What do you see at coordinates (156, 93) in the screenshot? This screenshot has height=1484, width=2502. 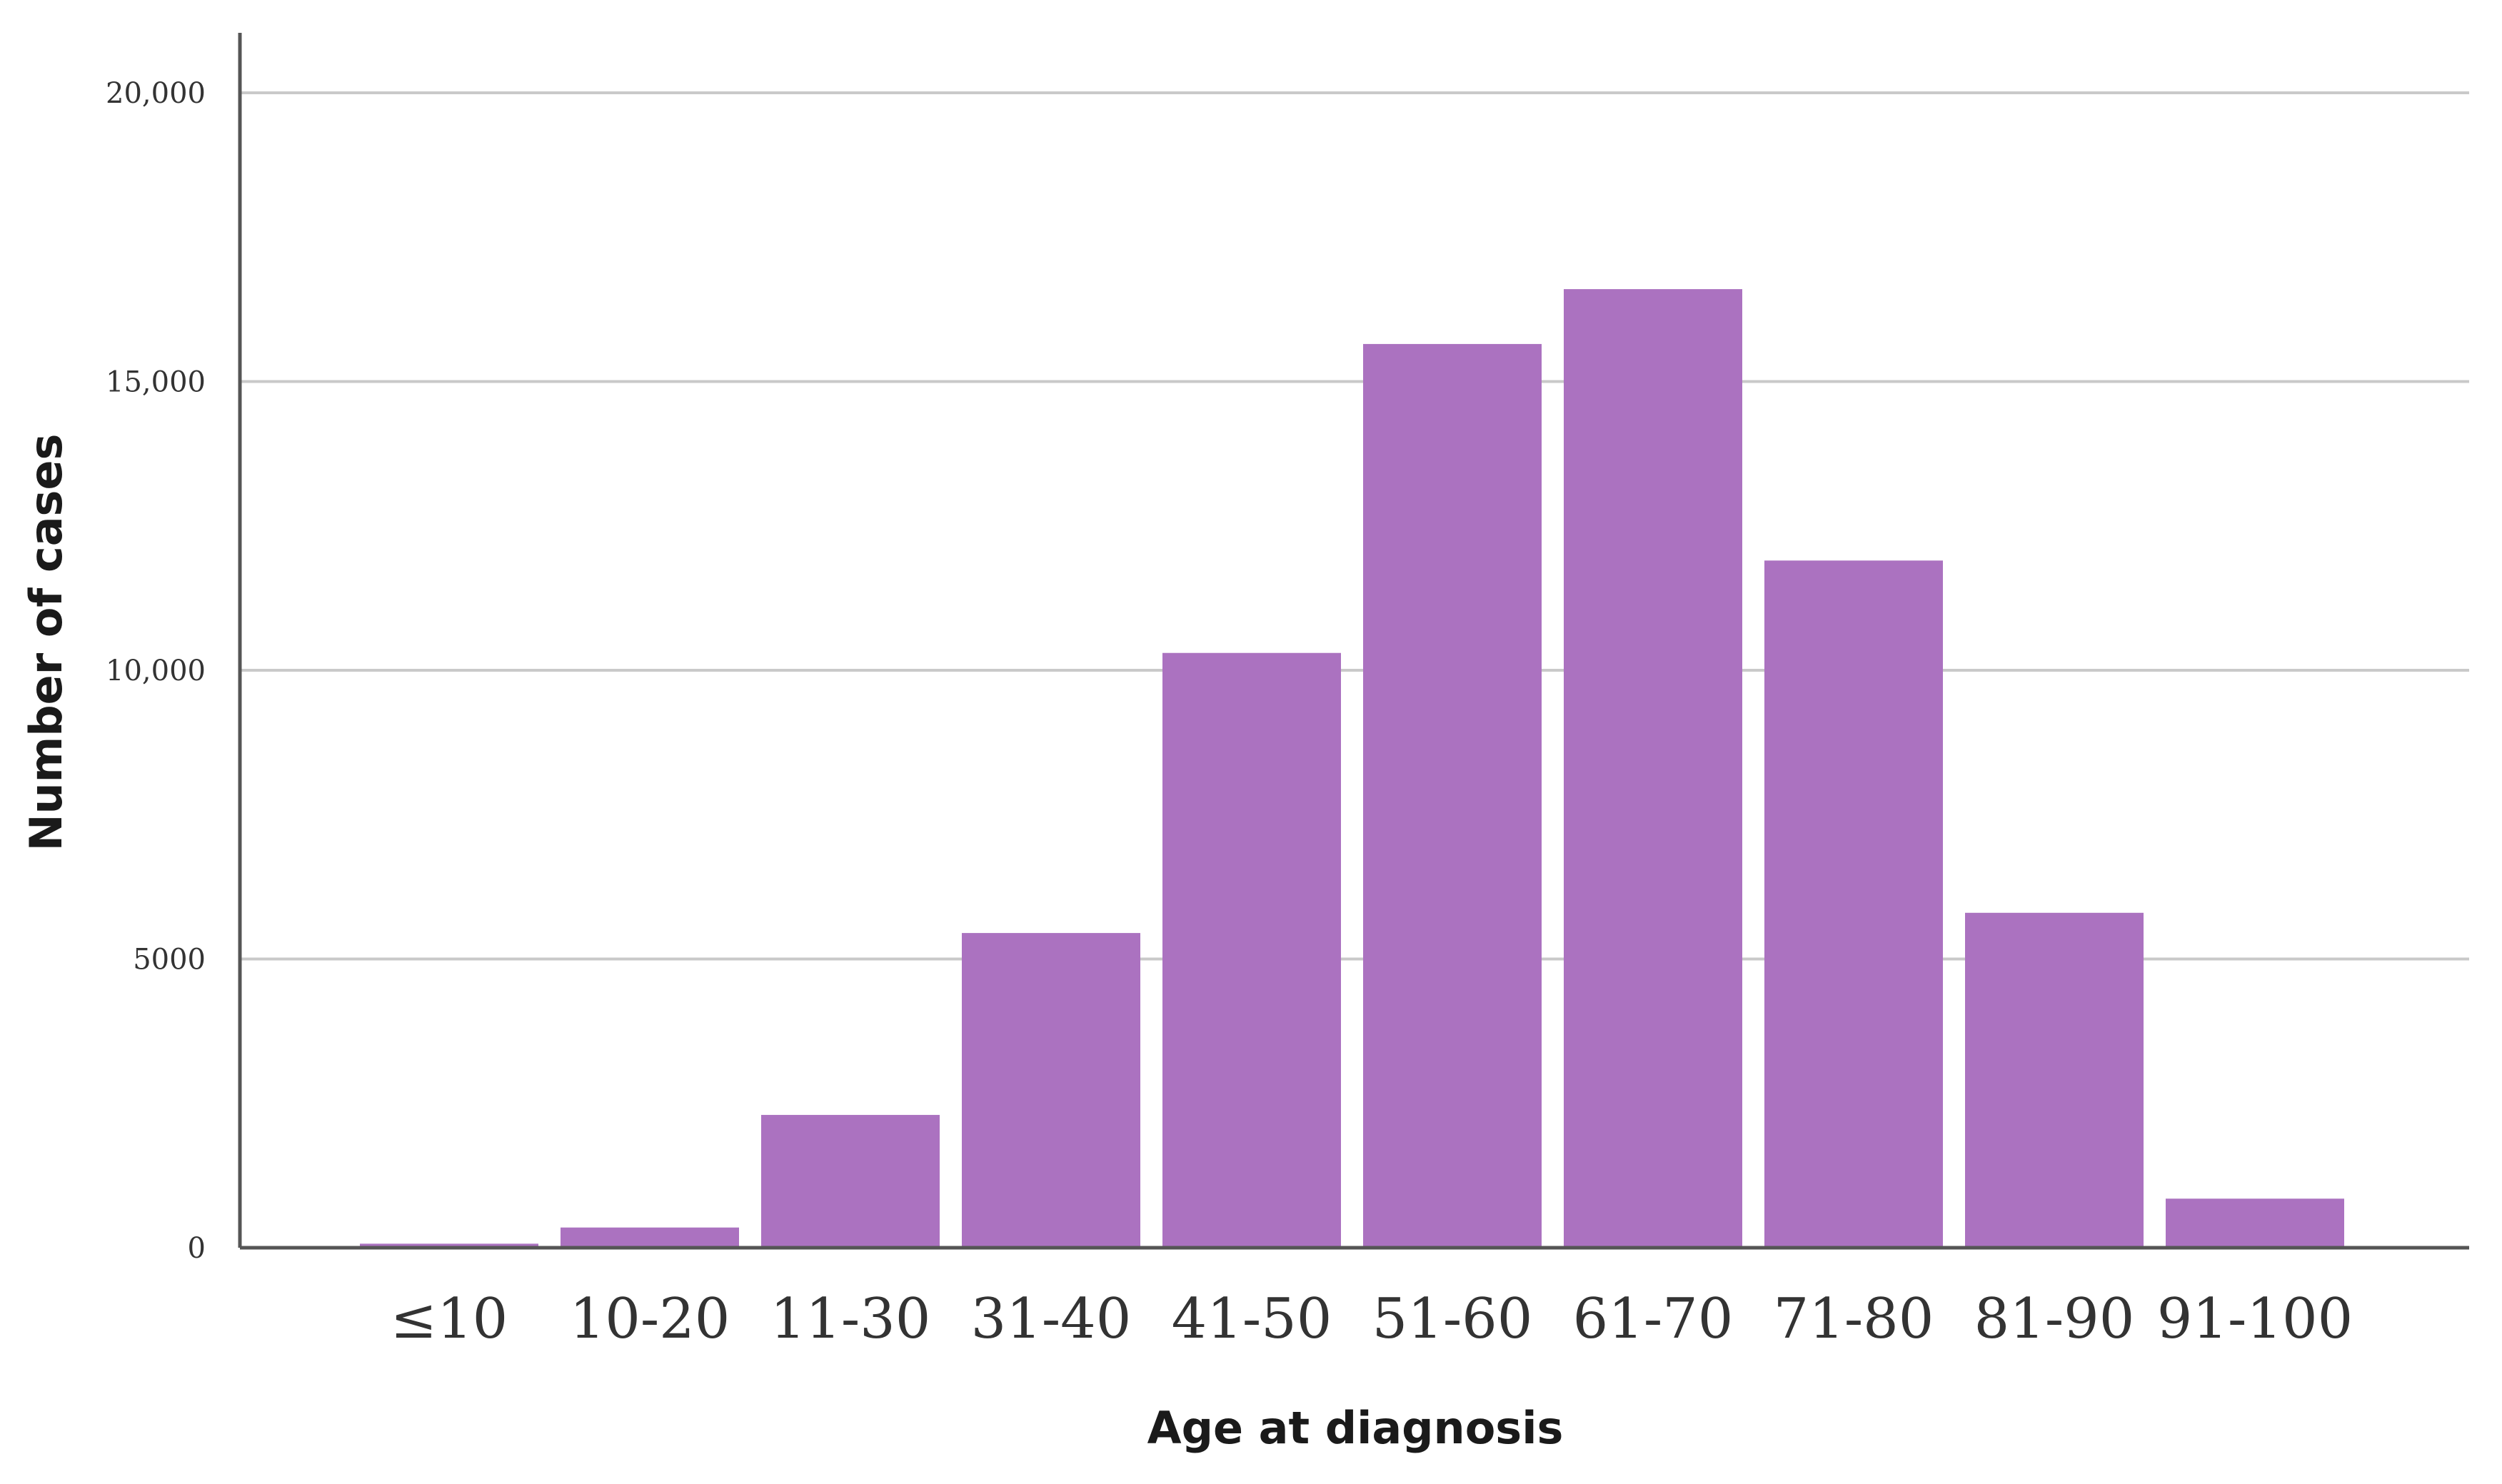 I see `y-tick-label: 20,000` at bounding box center [156, 93].